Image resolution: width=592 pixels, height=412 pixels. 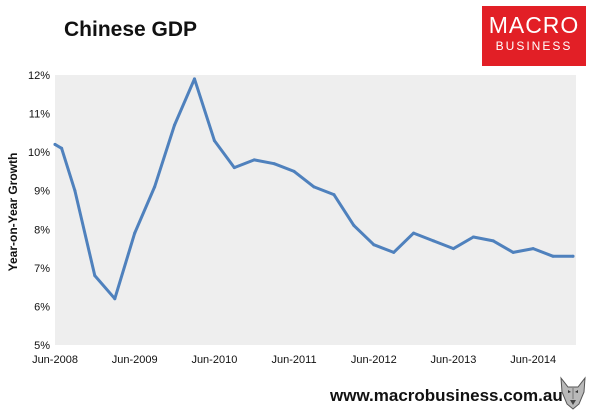 What do you see at coordinates (39, 153) in the screenshot?
I see `y-tick-label: 10%` at bounding box center [39, 153].